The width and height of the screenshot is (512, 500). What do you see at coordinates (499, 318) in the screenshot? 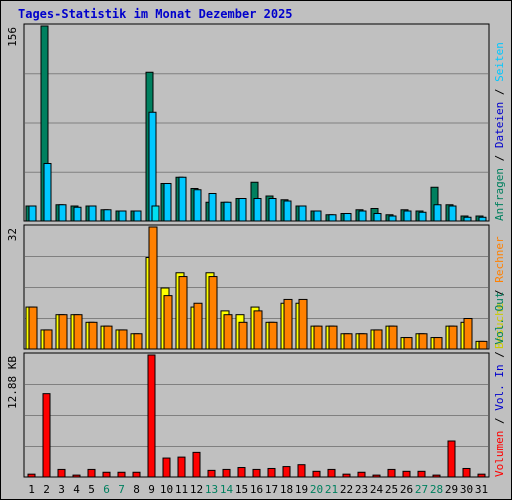
I see `legend-item-volout: Vol. Out` at bounding box center [499, 318].